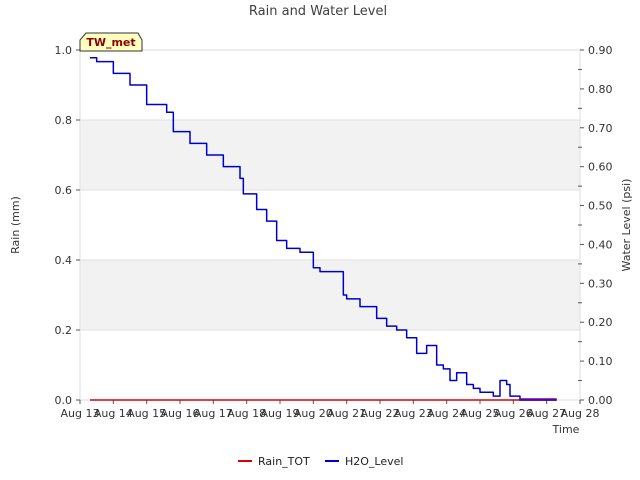  I want to click on y-right-tick-label: 0.80, so click(600, 89).